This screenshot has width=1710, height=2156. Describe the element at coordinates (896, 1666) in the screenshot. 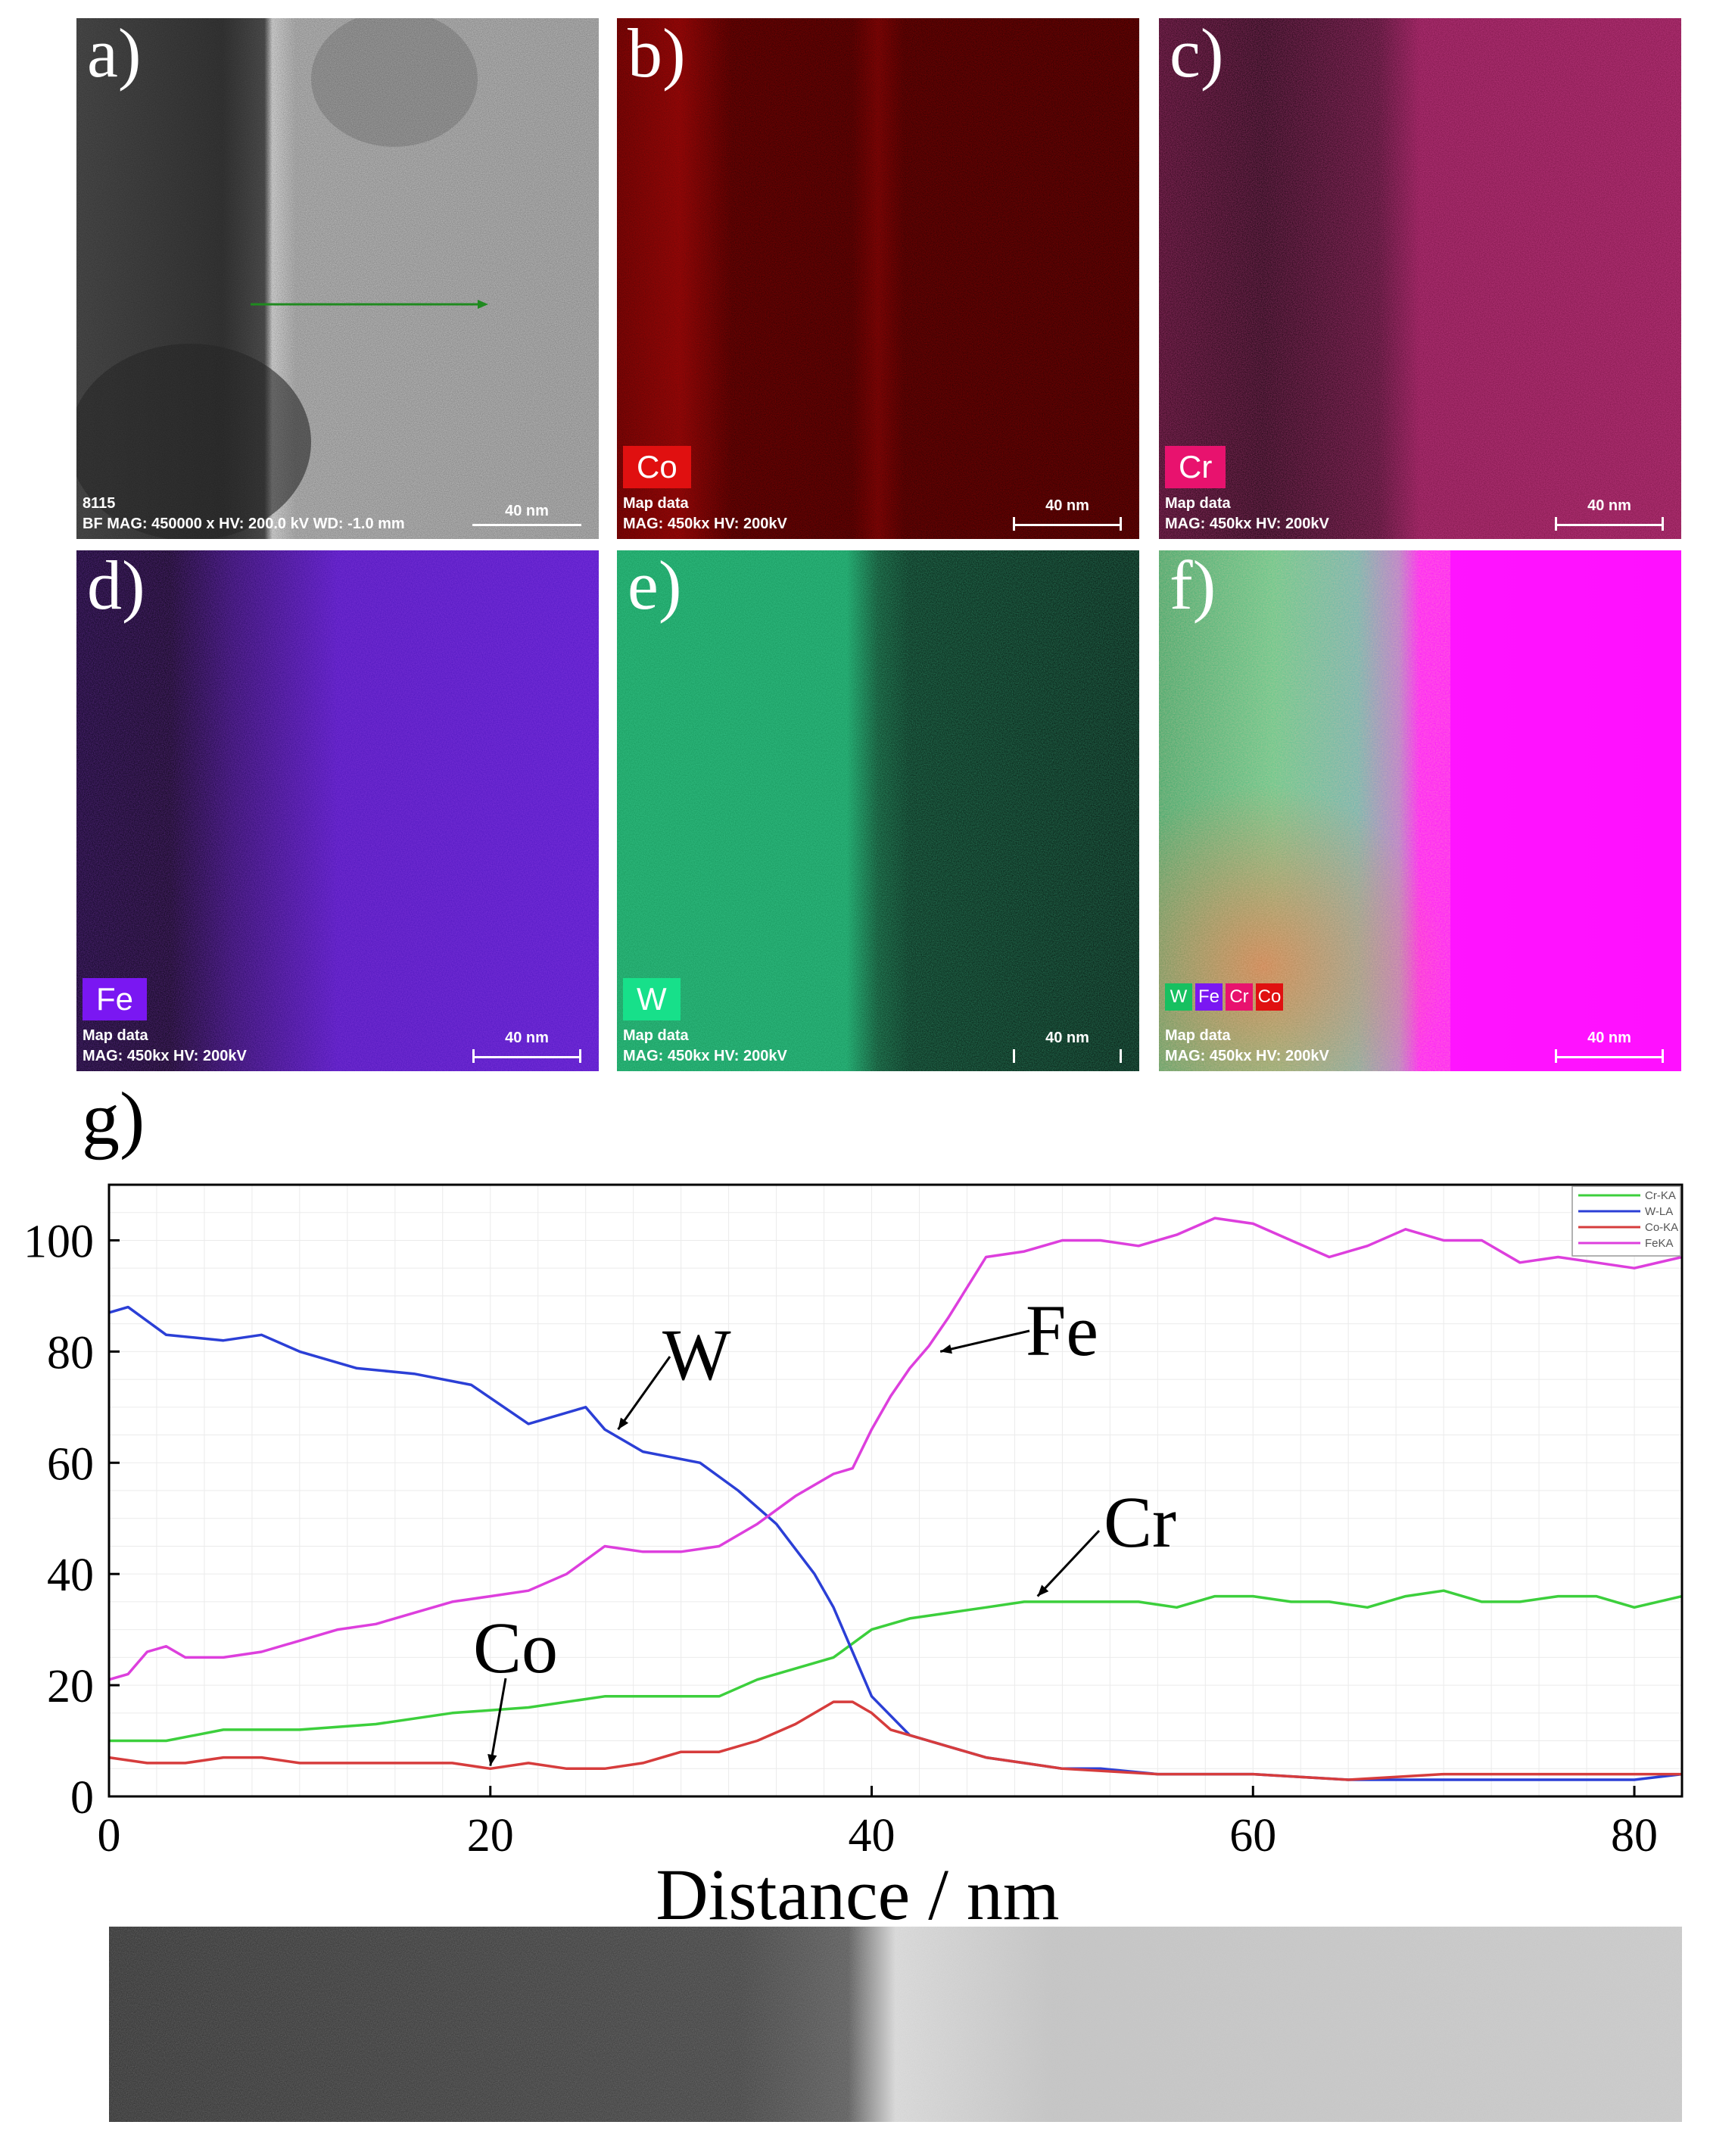

I see `series-line-cr` at that location.